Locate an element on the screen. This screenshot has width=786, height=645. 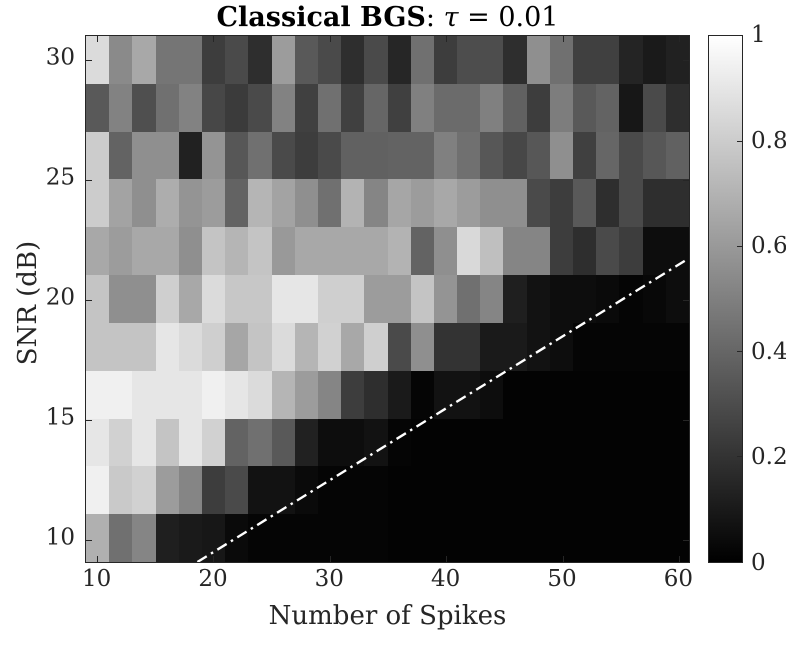
colorbar-tickmark is located at coordinates (739, 352).